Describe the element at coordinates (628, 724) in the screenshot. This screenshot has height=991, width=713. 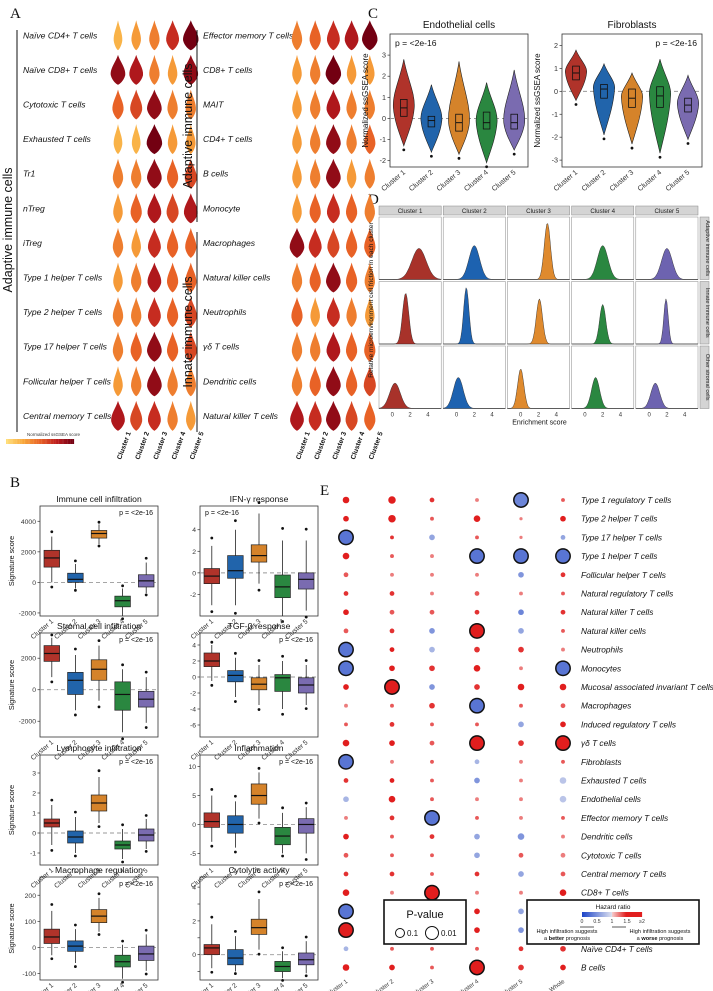
I see `bubble-row-label: Induced regulatory T cells` at that location.